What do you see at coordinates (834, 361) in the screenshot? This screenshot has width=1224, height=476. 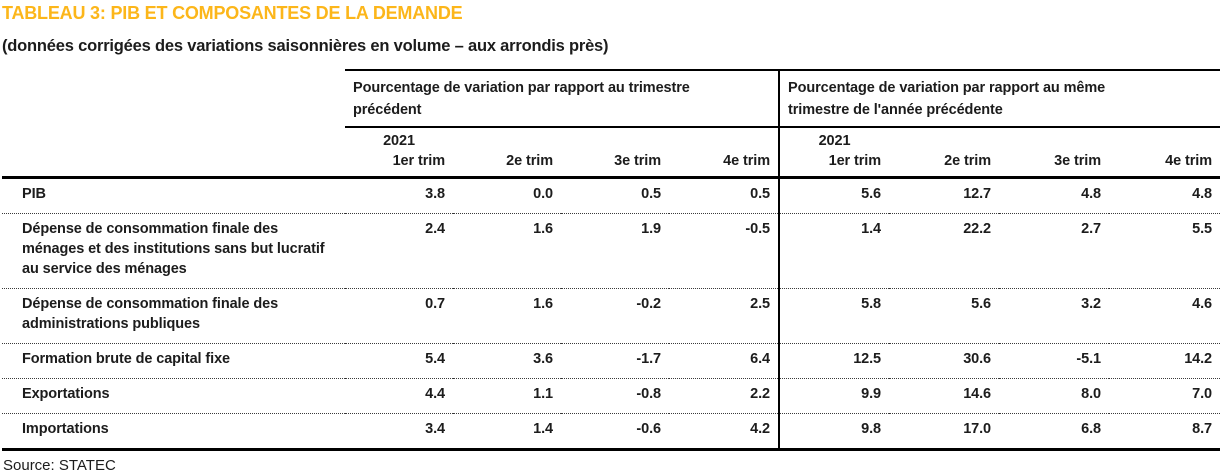 I see `value-cell: 12.5` at bounding box center [834, 361].